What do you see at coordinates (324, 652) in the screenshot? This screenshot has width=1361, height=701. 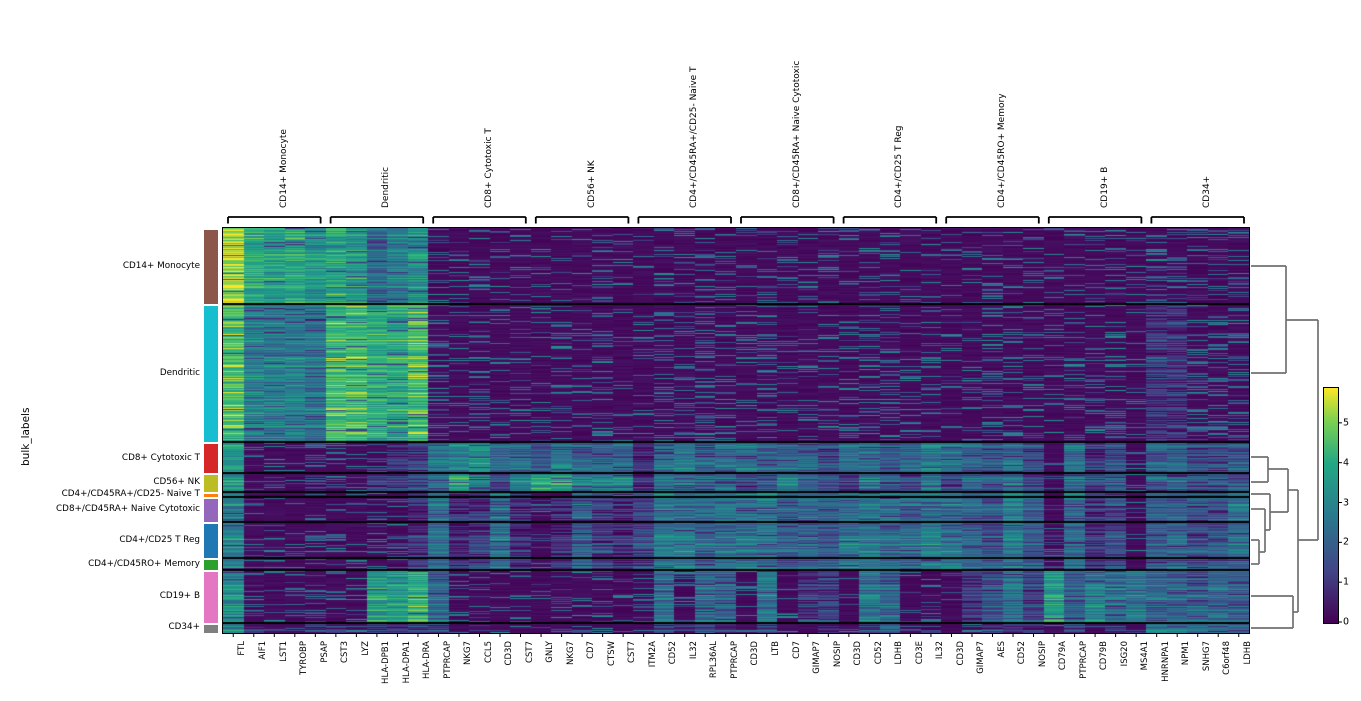 I see `gene-label: PSAP` at bounding box center [324, 652].